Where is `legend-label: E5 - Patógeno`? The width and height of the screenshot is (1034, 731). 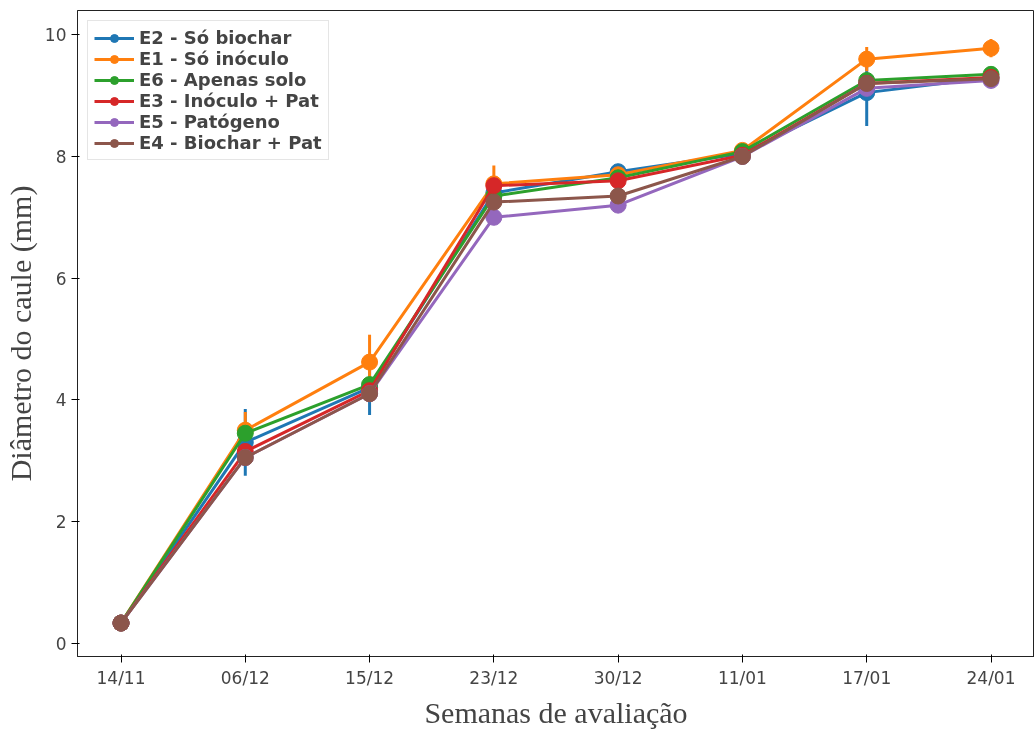 legend-label: E5 - Patógeno is located at coordinates (209, 121).